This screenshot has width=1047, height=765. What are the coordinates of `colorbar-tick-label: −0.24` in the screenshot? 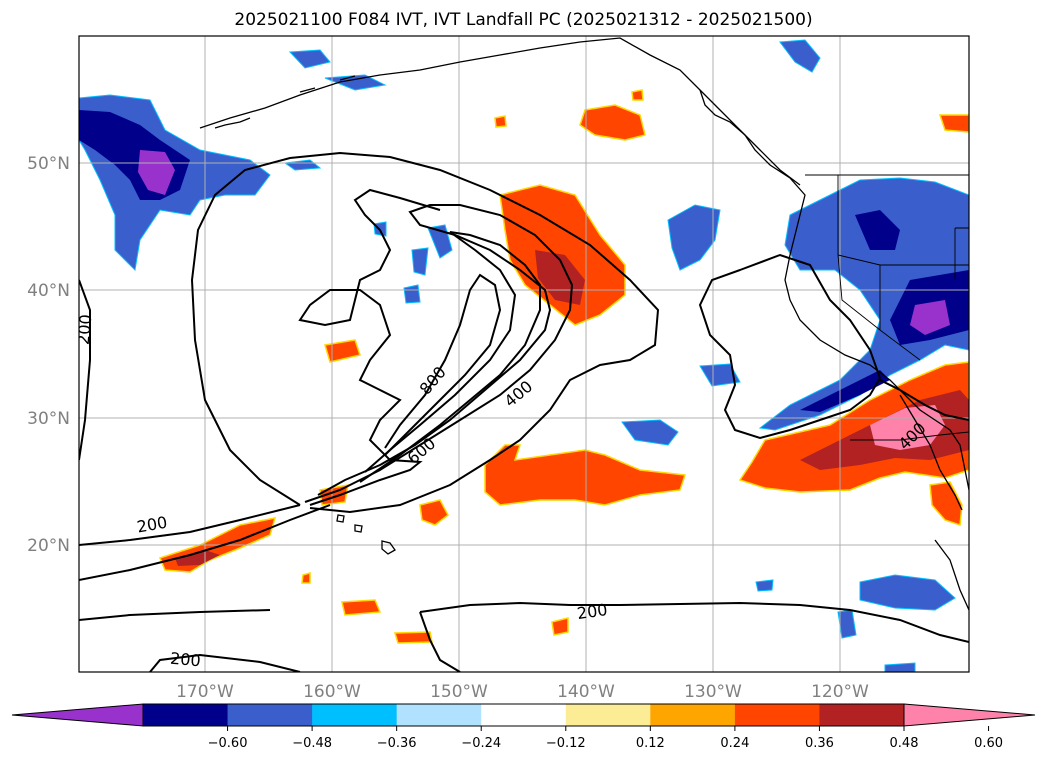 It's located at (481, 743).